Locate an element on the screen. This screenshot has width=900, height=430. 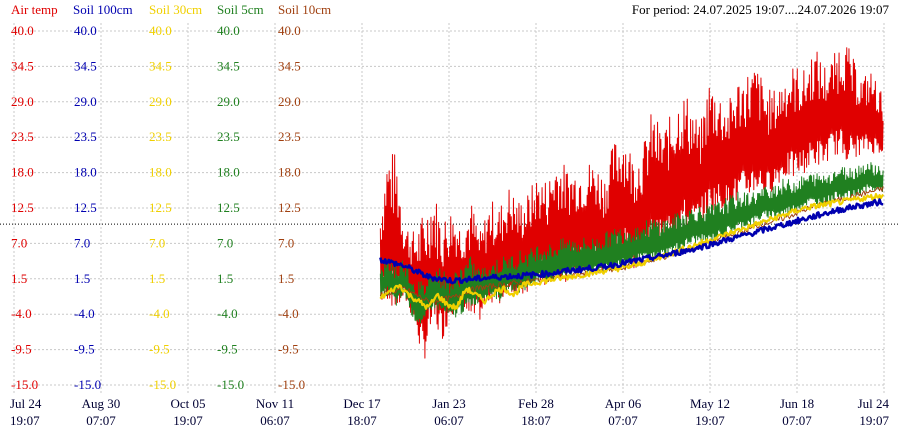
y-tick-soil-10cm: 34.5 is located at coordinates (289, 65).